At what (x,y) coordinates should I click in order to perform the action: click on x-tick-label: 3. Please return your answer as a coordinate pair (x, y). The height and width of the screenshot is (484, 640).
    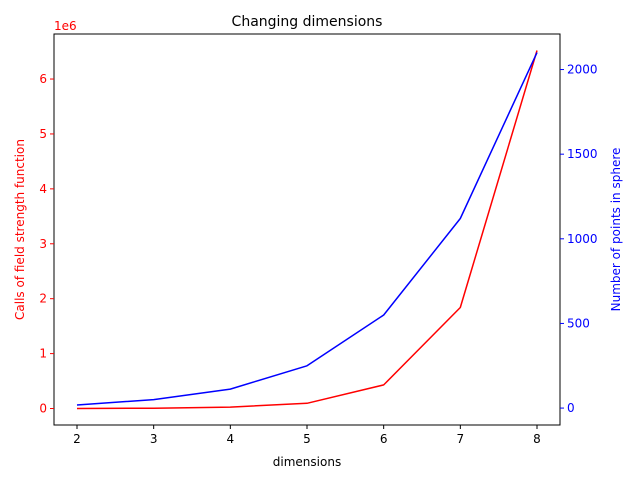
    Looking at the image, I should click on (154, 439).